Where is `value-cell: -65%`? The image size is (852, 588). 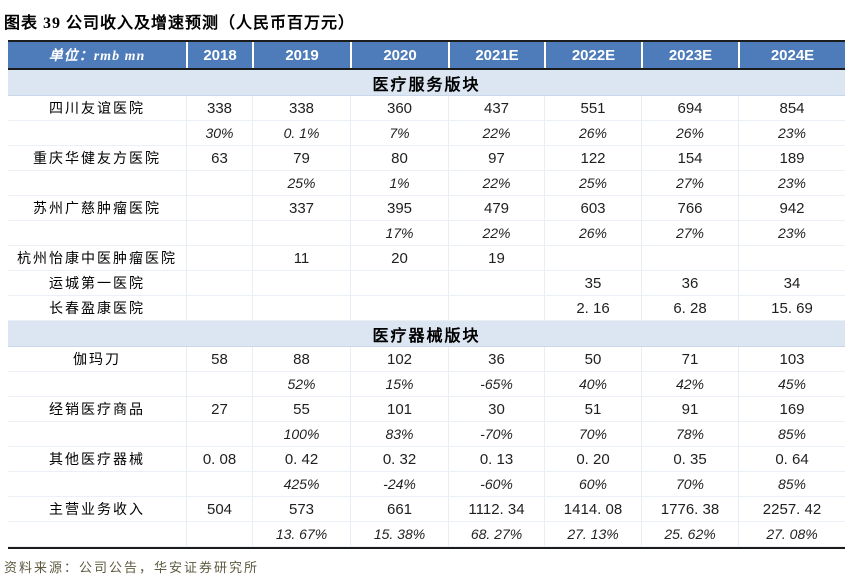 value-cell: -65% is located at coordinates (496, 384).